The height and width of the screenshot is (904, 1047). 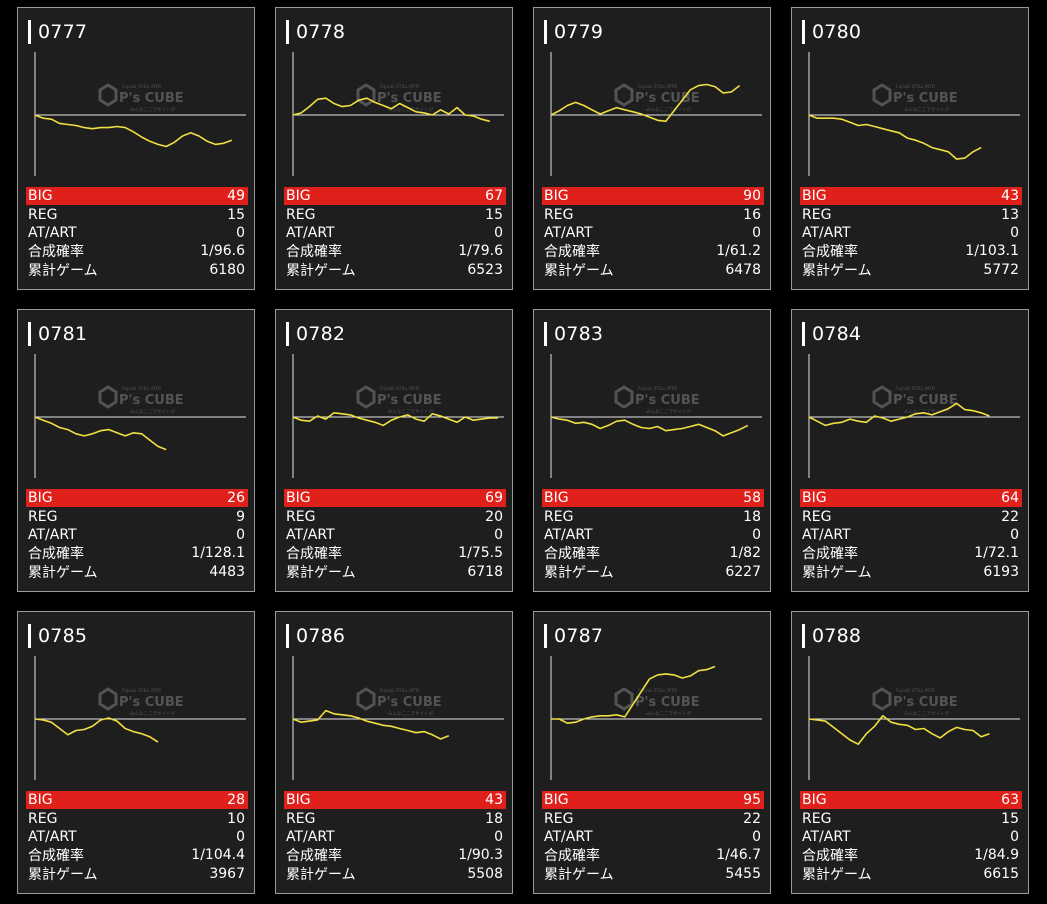 What do you see at coordinates (653, 233) in the screenshot?
I see `machine-stats: BIG 90 REG 16 AT/ART 0 合成確率 1/61.2 累計ゲーム 6478` at bounding box center [653, 233].